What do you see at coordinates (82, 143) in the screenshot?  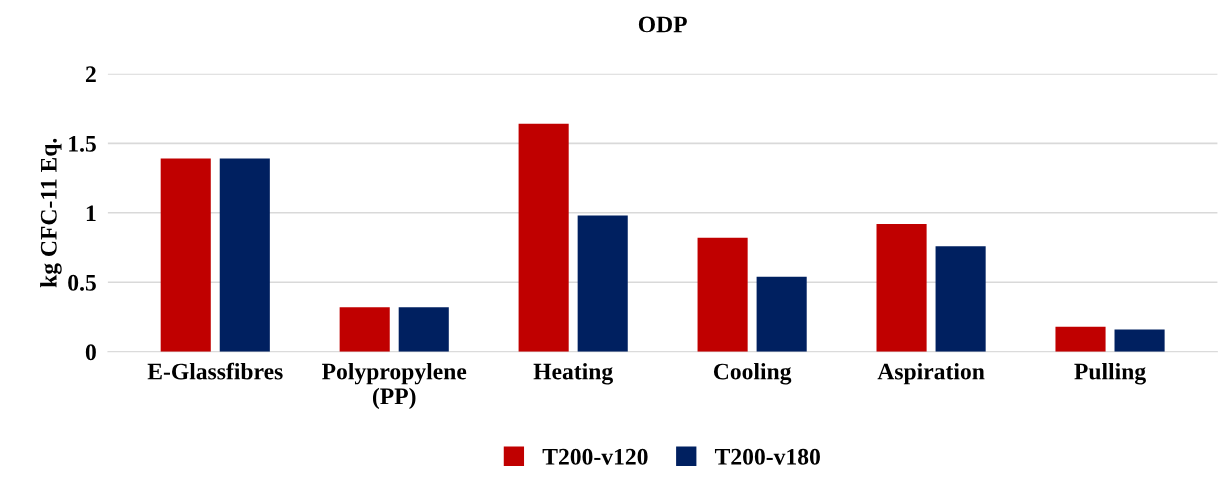 I see `y-tick-label: 1.5` at bounding box center [82, 143].